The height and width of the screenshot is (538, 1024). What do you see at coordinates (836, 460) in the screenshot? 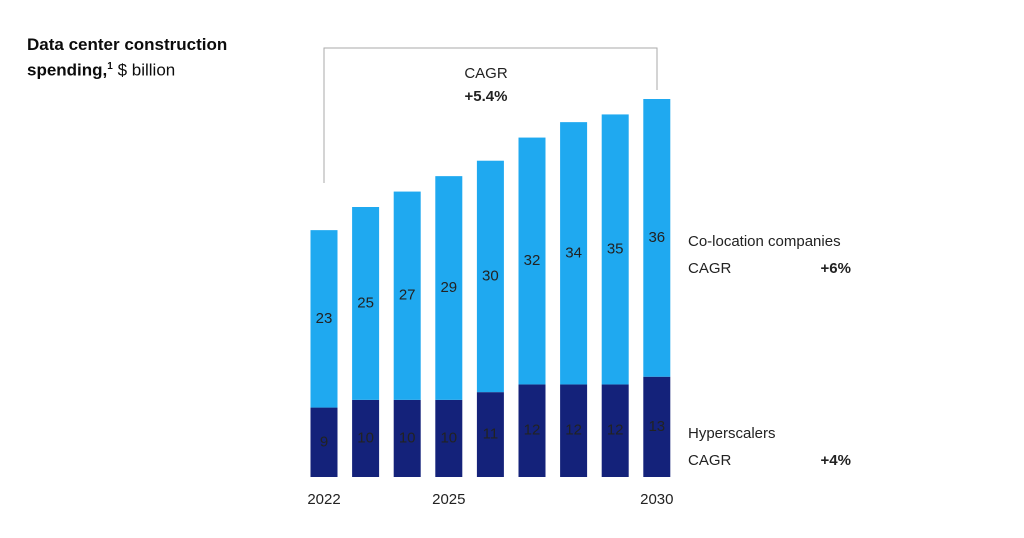
I see `legend-cagr: +4%` at bounding box center [836, 460].